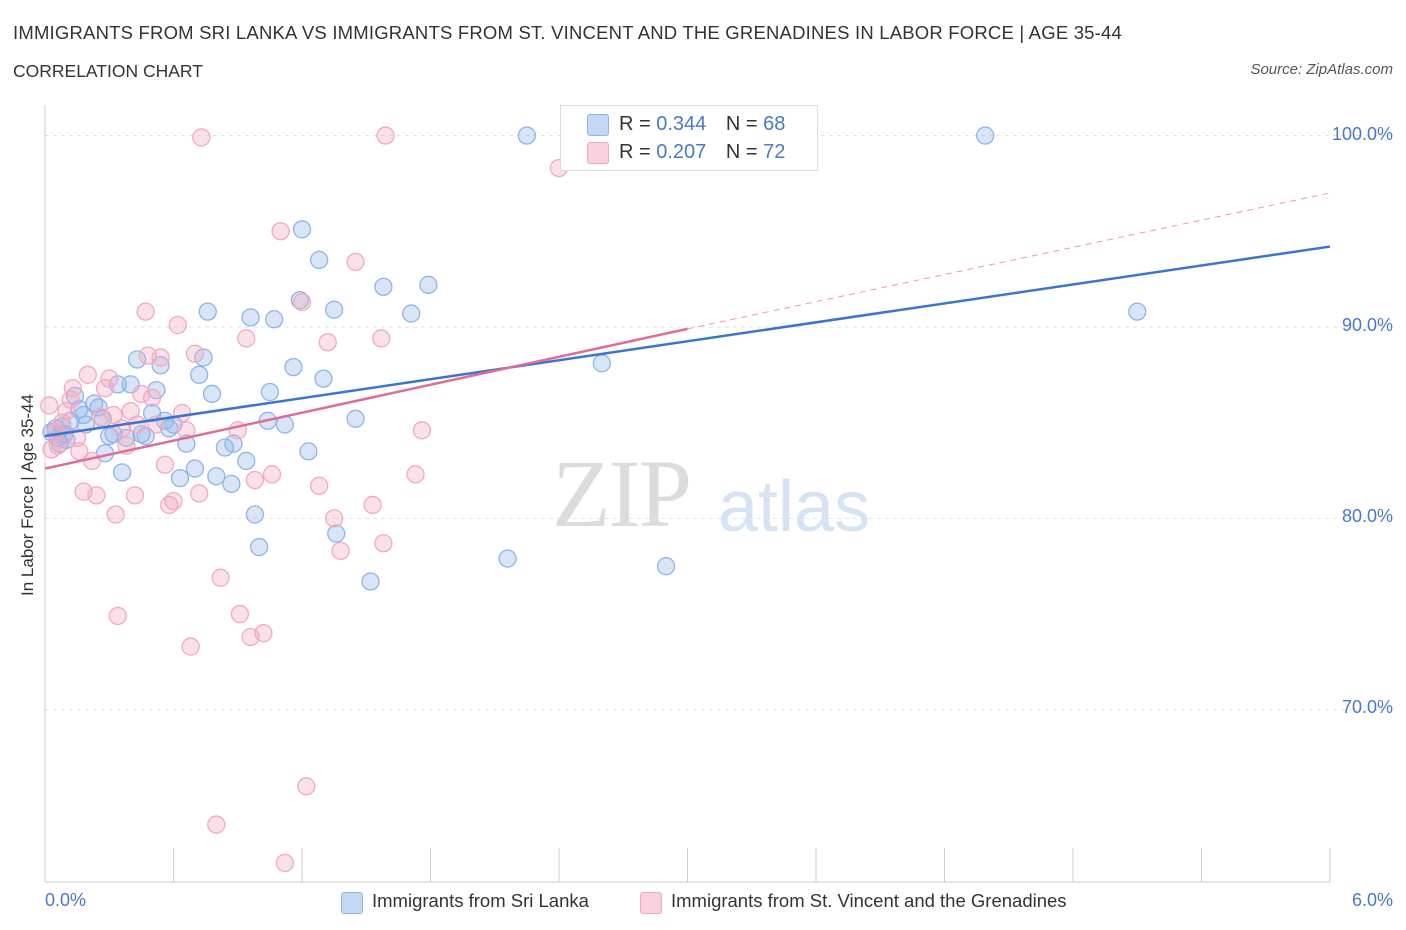  I want to click on stats-legend: R = 0.344 N = 68 R = 0.207 N = 72, so click(689, 138).